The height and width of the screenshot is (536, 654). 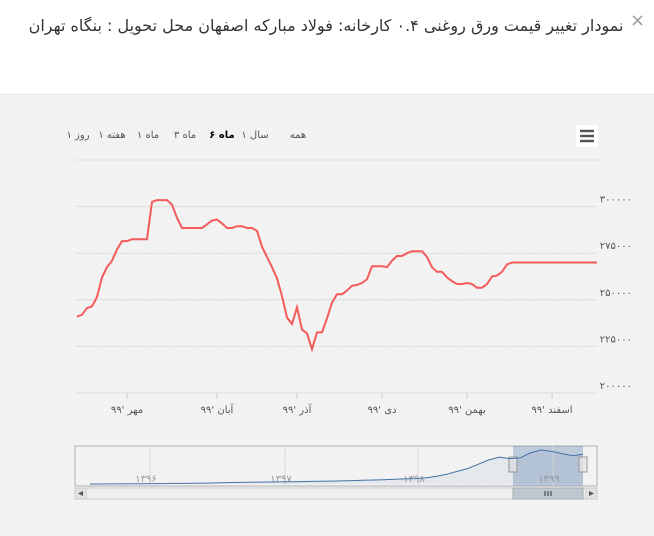 What do you see at coordinates (145, 479) in the screenshot?
I see `navigator-label: ۱۳۹۶` at bounding box center [145, 479].